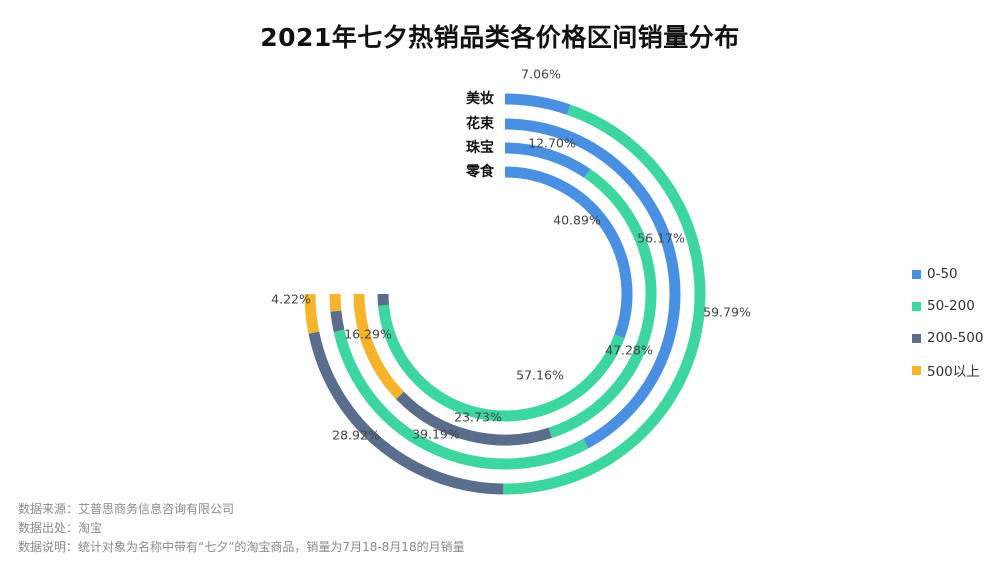  Describe the element at coordinates (540, 375) in the screenshot. I see `data-label: 57.16%` at that location.